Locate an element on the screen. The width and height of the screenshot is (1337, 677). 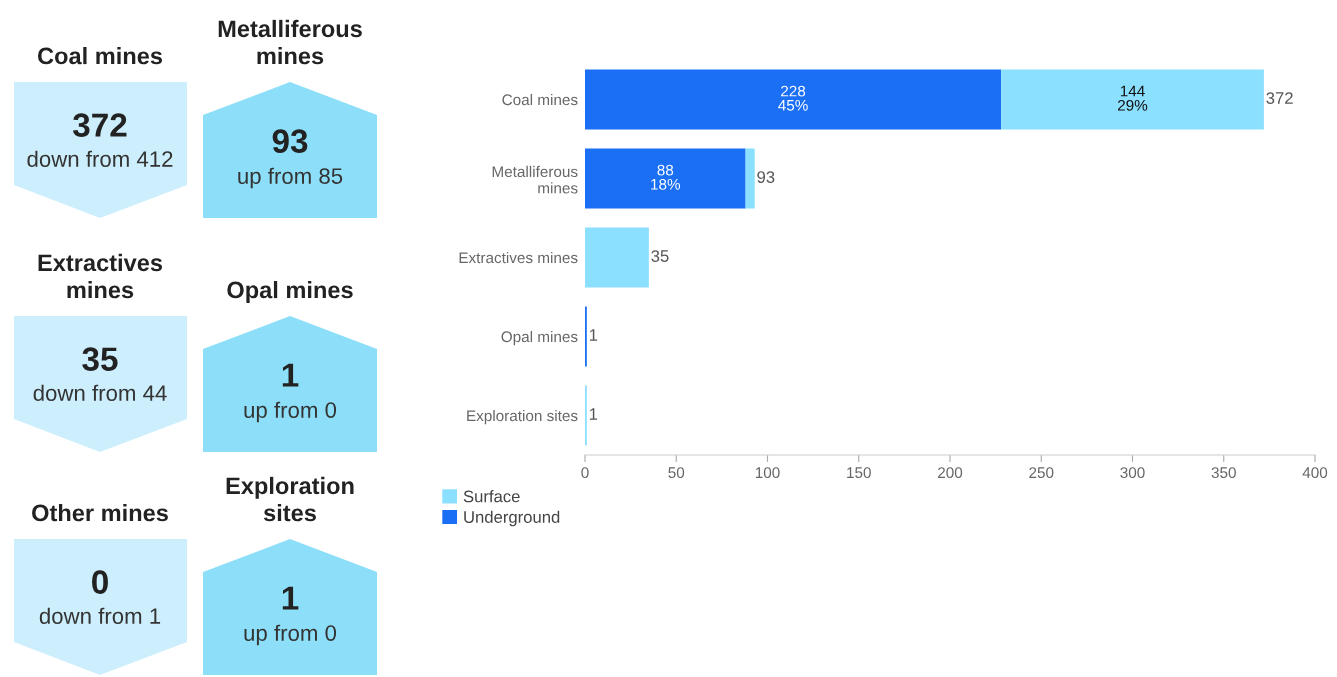
data-label: 144 29% is located at coordinates (1132, 98).